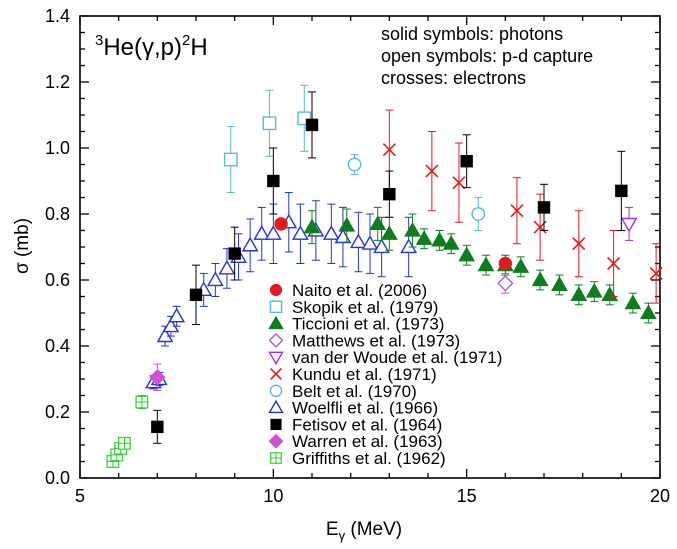 This screenshot has width=677, height=549. What do you see at coordinates (198, 47) in the screenshot?
I see `title-part-2: H` at bounding box center [198, 47].